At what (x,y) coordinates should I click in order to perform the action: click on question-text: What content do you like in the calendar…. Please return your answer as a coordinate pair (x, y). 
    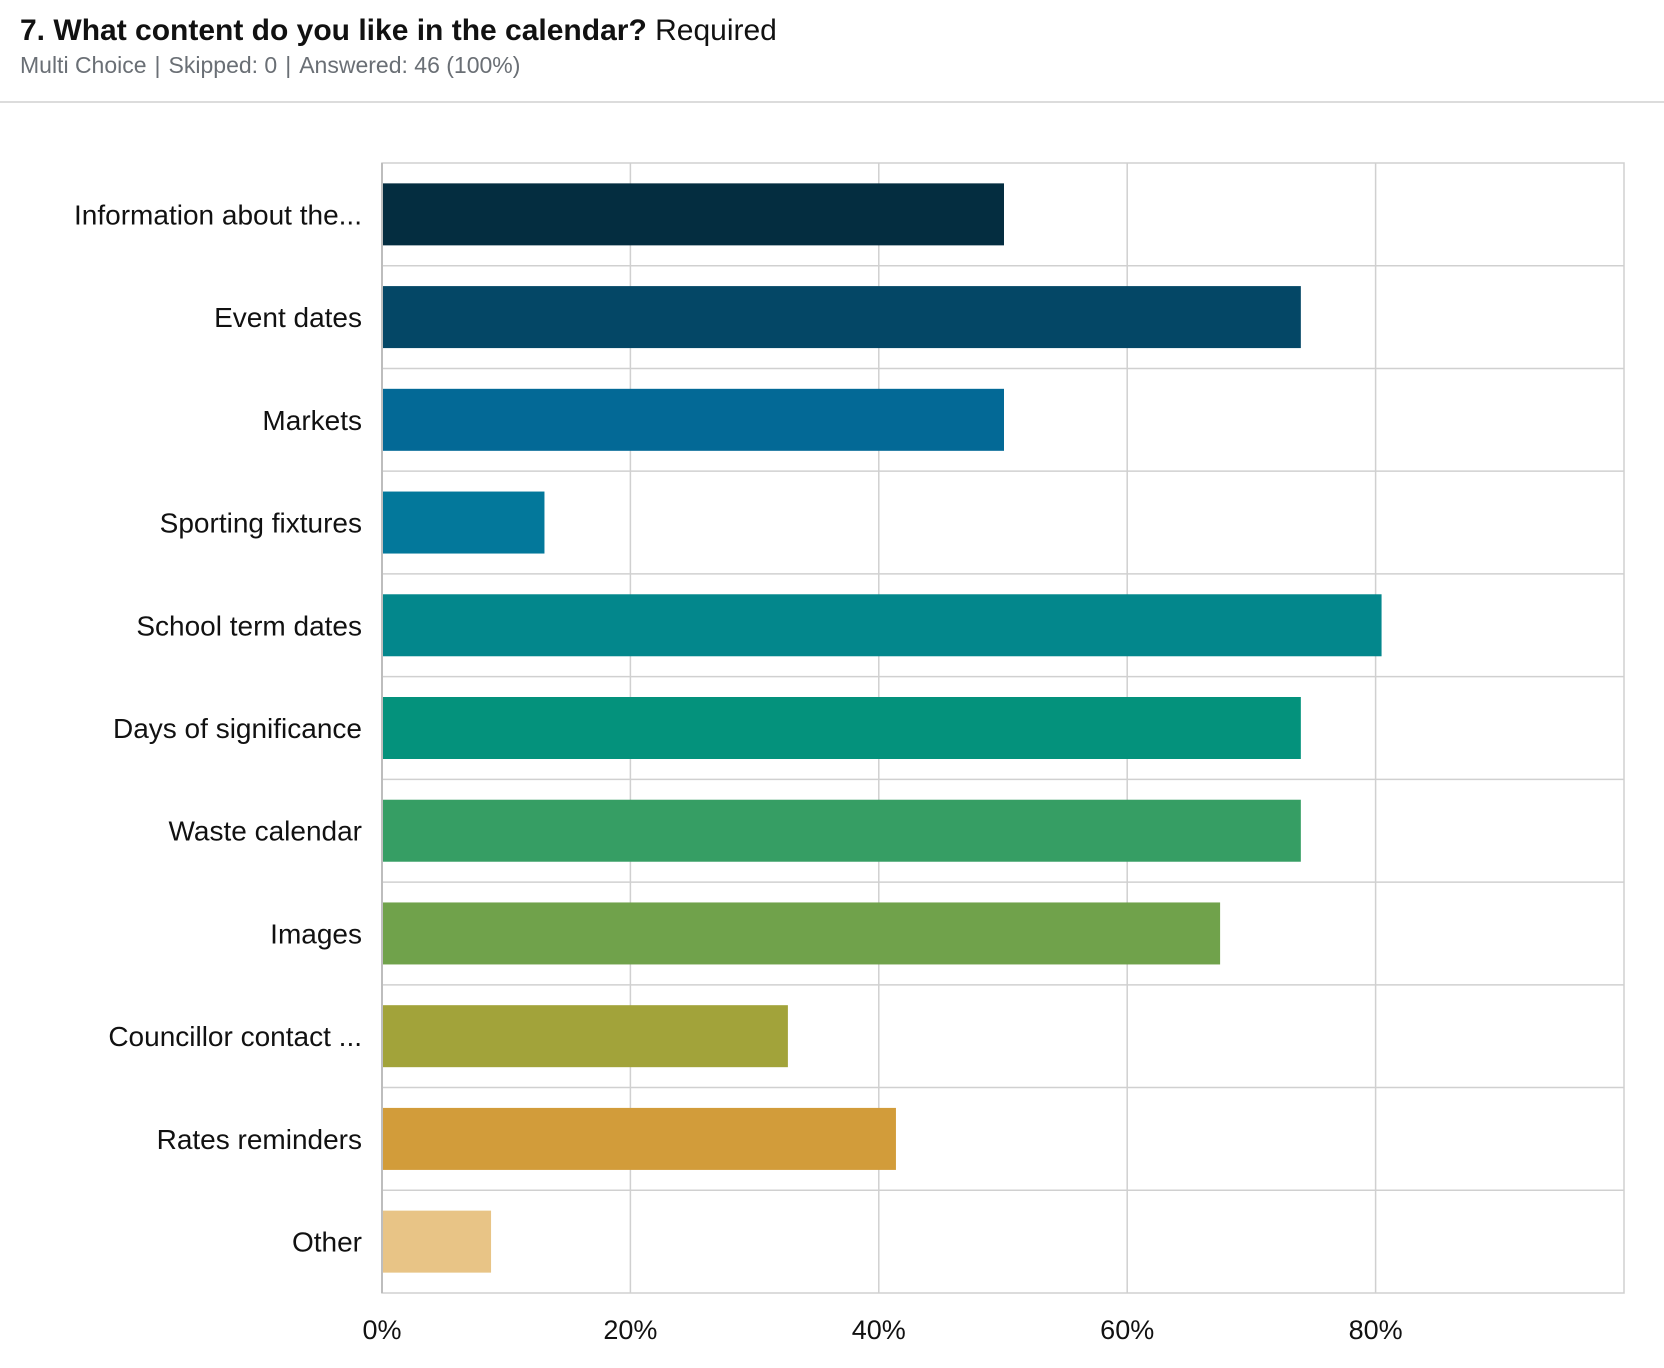
    Looking at the image, I should click on (350, 30).